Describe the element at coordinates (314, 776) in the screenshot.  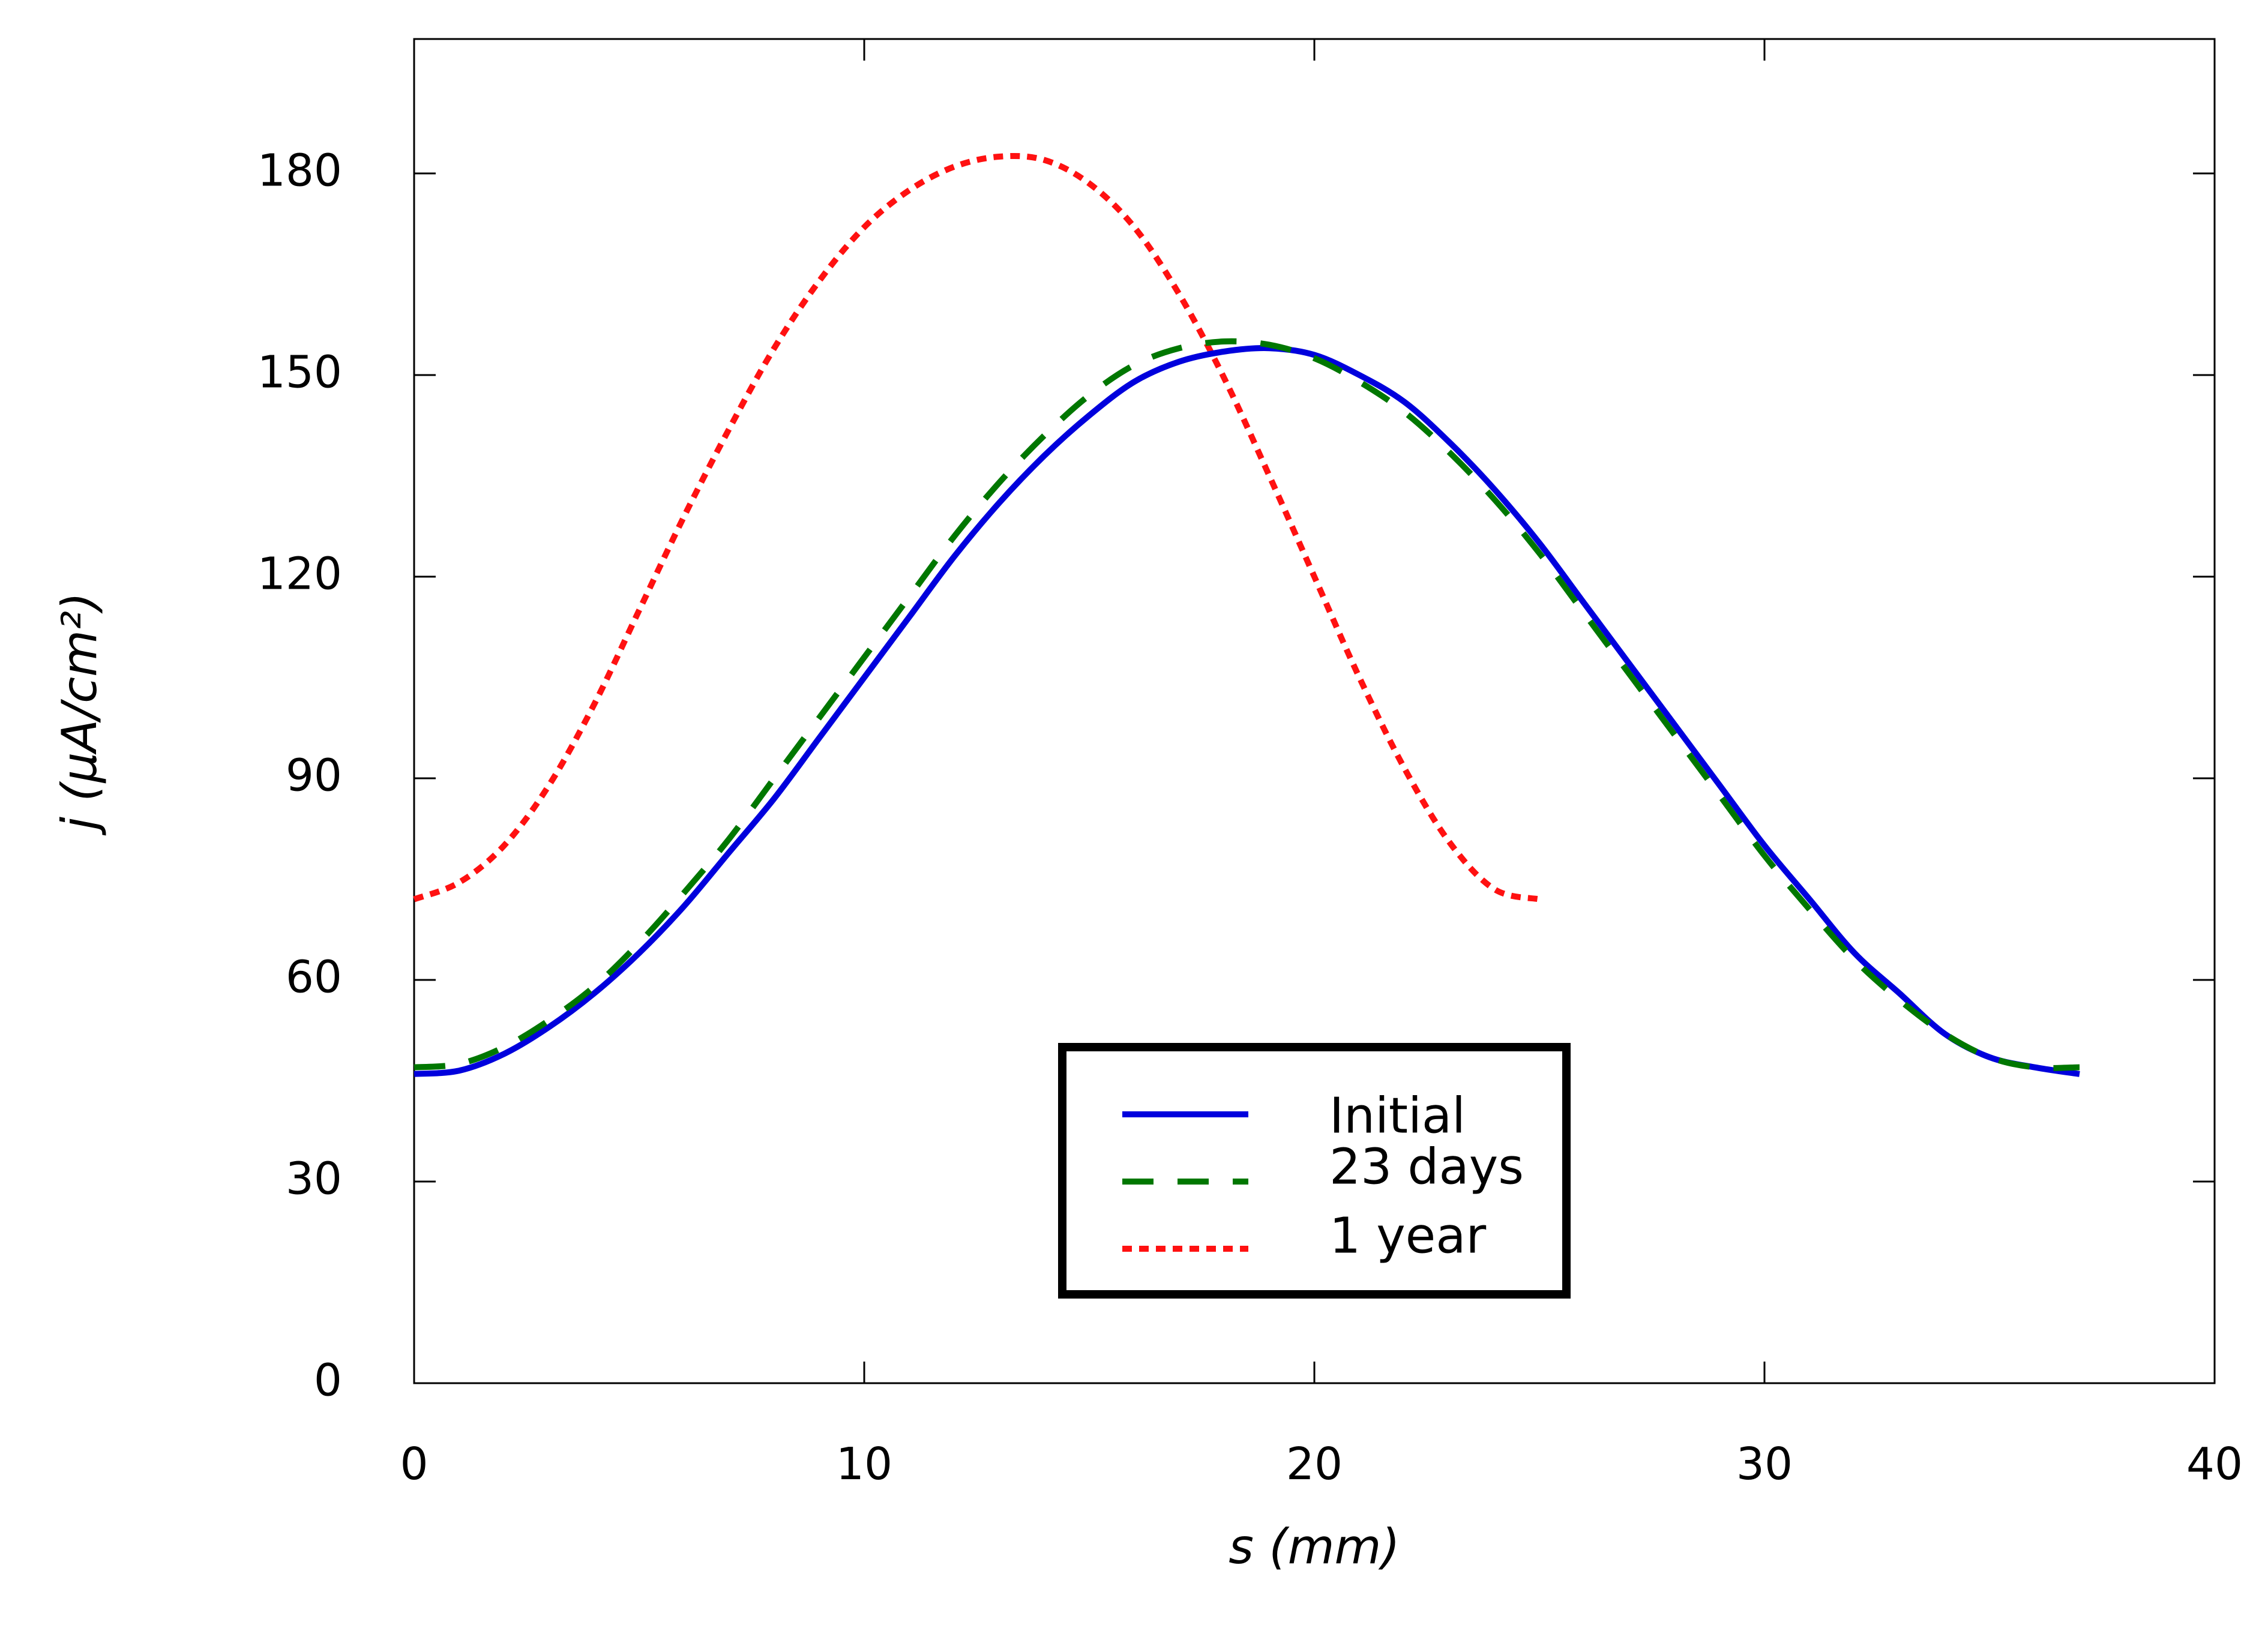
I see `y-tick-label-90: 90` at that location.